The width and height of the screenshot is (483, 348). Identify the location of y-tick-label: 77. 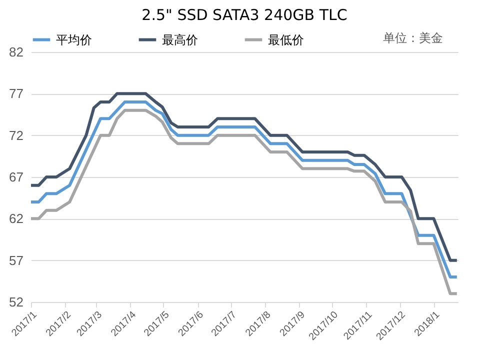
(16, 94).